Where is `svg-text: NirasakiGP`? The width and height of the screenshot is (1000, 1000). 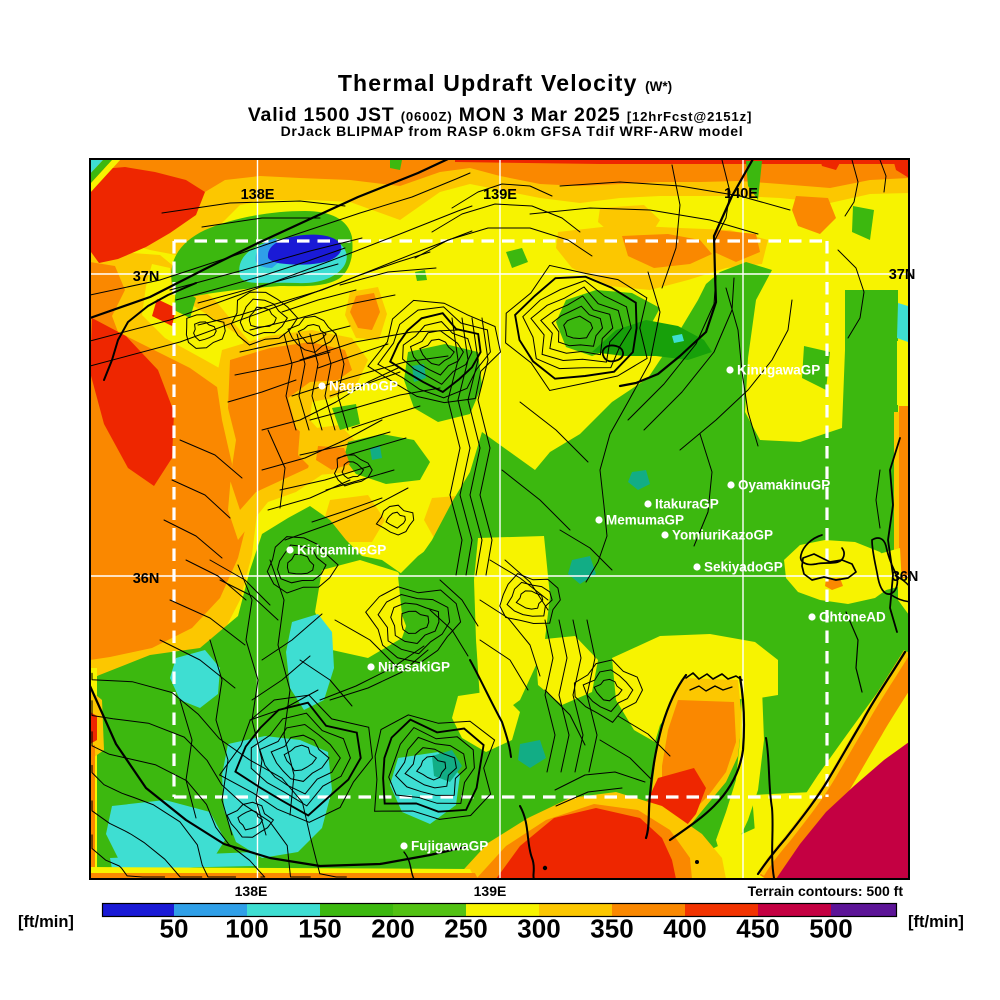 svg-text: NirasakiGP is located at coordinates (414, 667).